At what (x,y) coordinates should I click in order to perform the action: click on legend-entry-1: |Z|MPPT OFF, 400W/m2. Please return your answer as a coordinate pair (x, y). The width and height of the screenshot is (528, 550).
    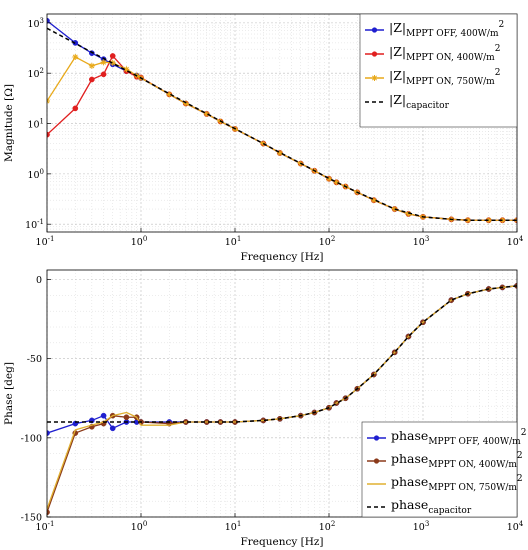
    Looking at the image, I should click on (434, 29).